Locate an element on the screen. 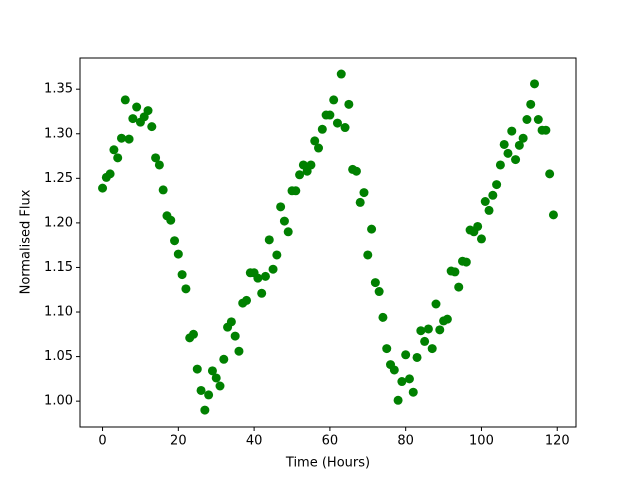 The width and height of the screenshot is (640, 480). y-axis-label: Normalised Flux is located at coordinates (26, 241).